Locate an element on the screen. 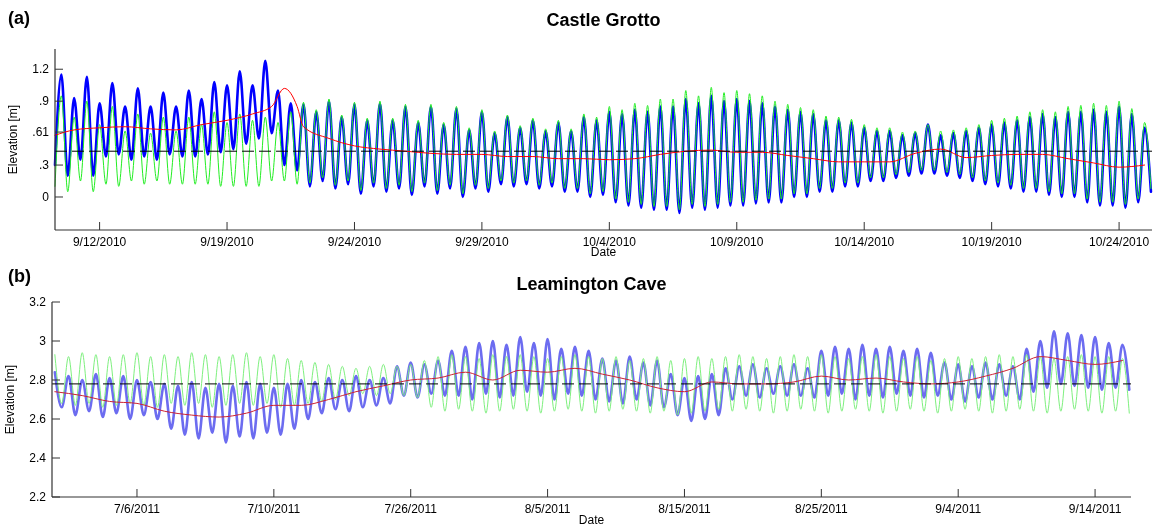  x-tick-label: 9/29/2010 is located at coordinates (482, 242).